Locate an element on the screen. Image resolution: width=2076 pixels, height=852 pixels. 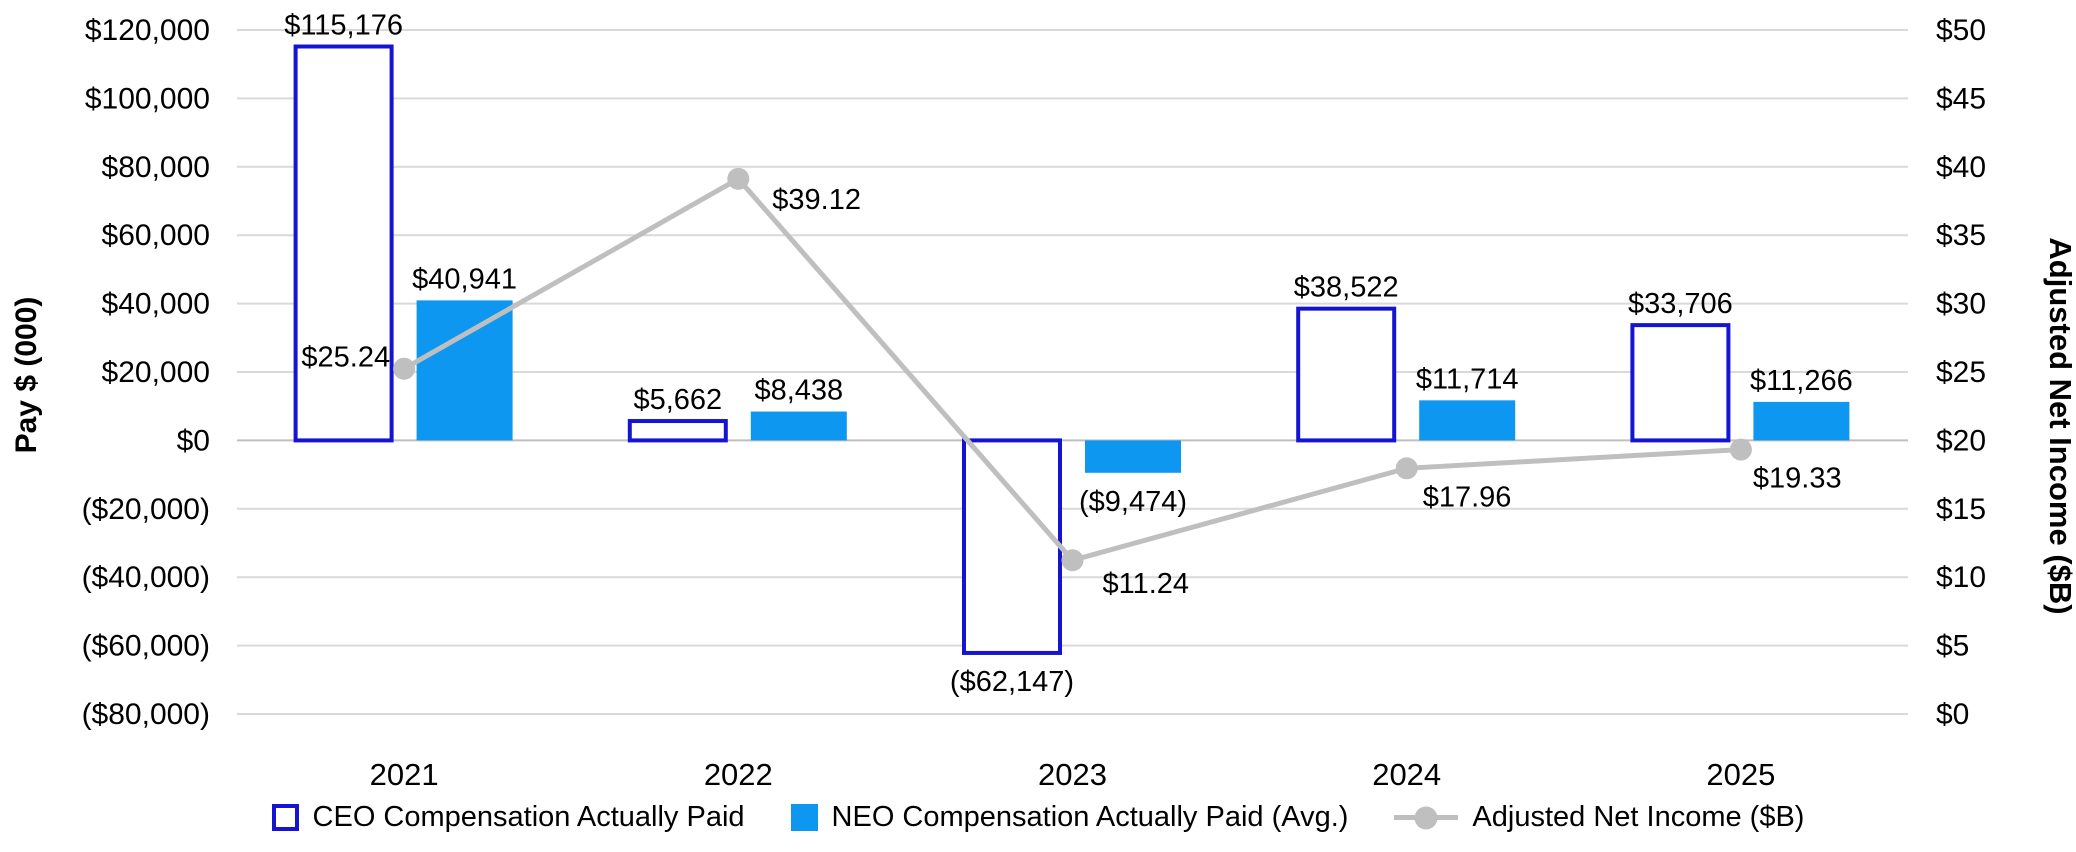
ceo-bar-2025 is located at coordinates (1680, 383).